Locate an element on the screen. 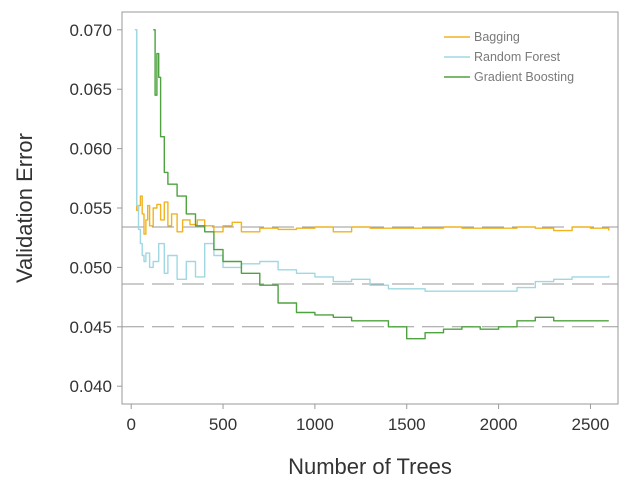 The image size is (625, 493). y-tick-label: 0.055 is located at coordinates (90, 208).